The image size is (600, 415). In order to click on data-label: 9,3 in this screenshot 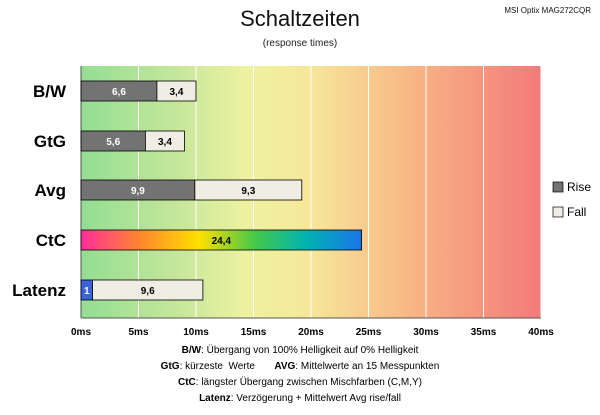, I will do `click(248, 191)`.